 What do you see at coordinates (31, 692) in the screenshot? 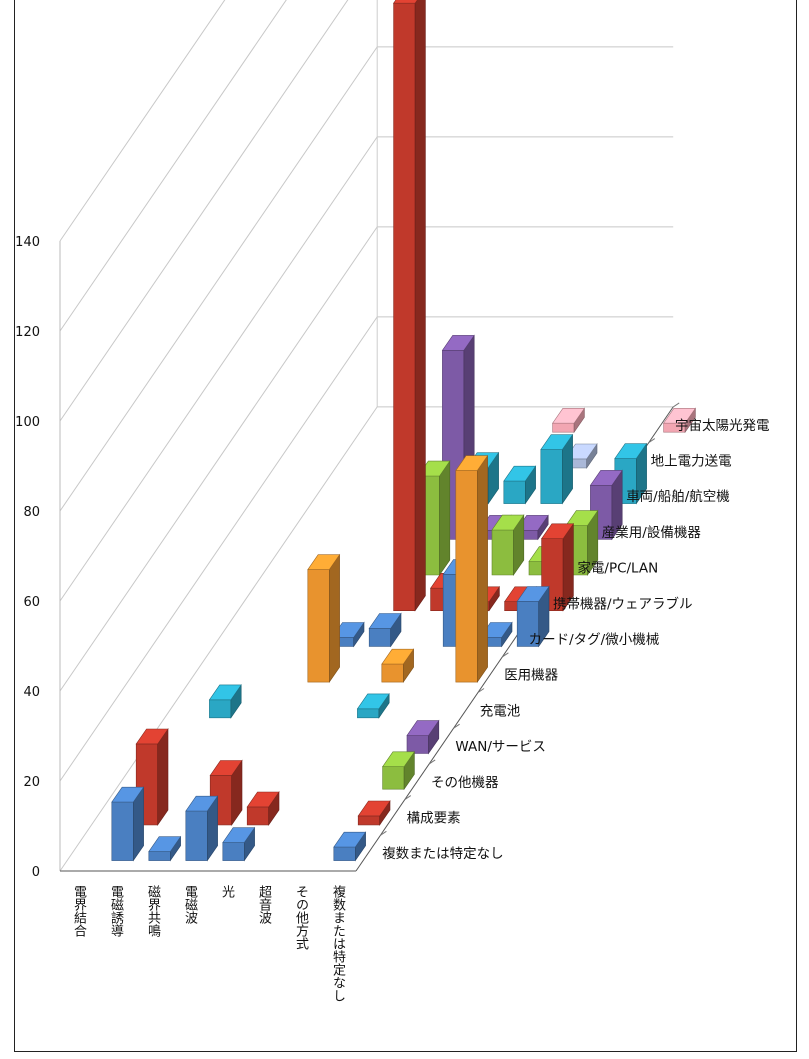
I see `y-tick-label: 40` at bounding box center [31, 692].